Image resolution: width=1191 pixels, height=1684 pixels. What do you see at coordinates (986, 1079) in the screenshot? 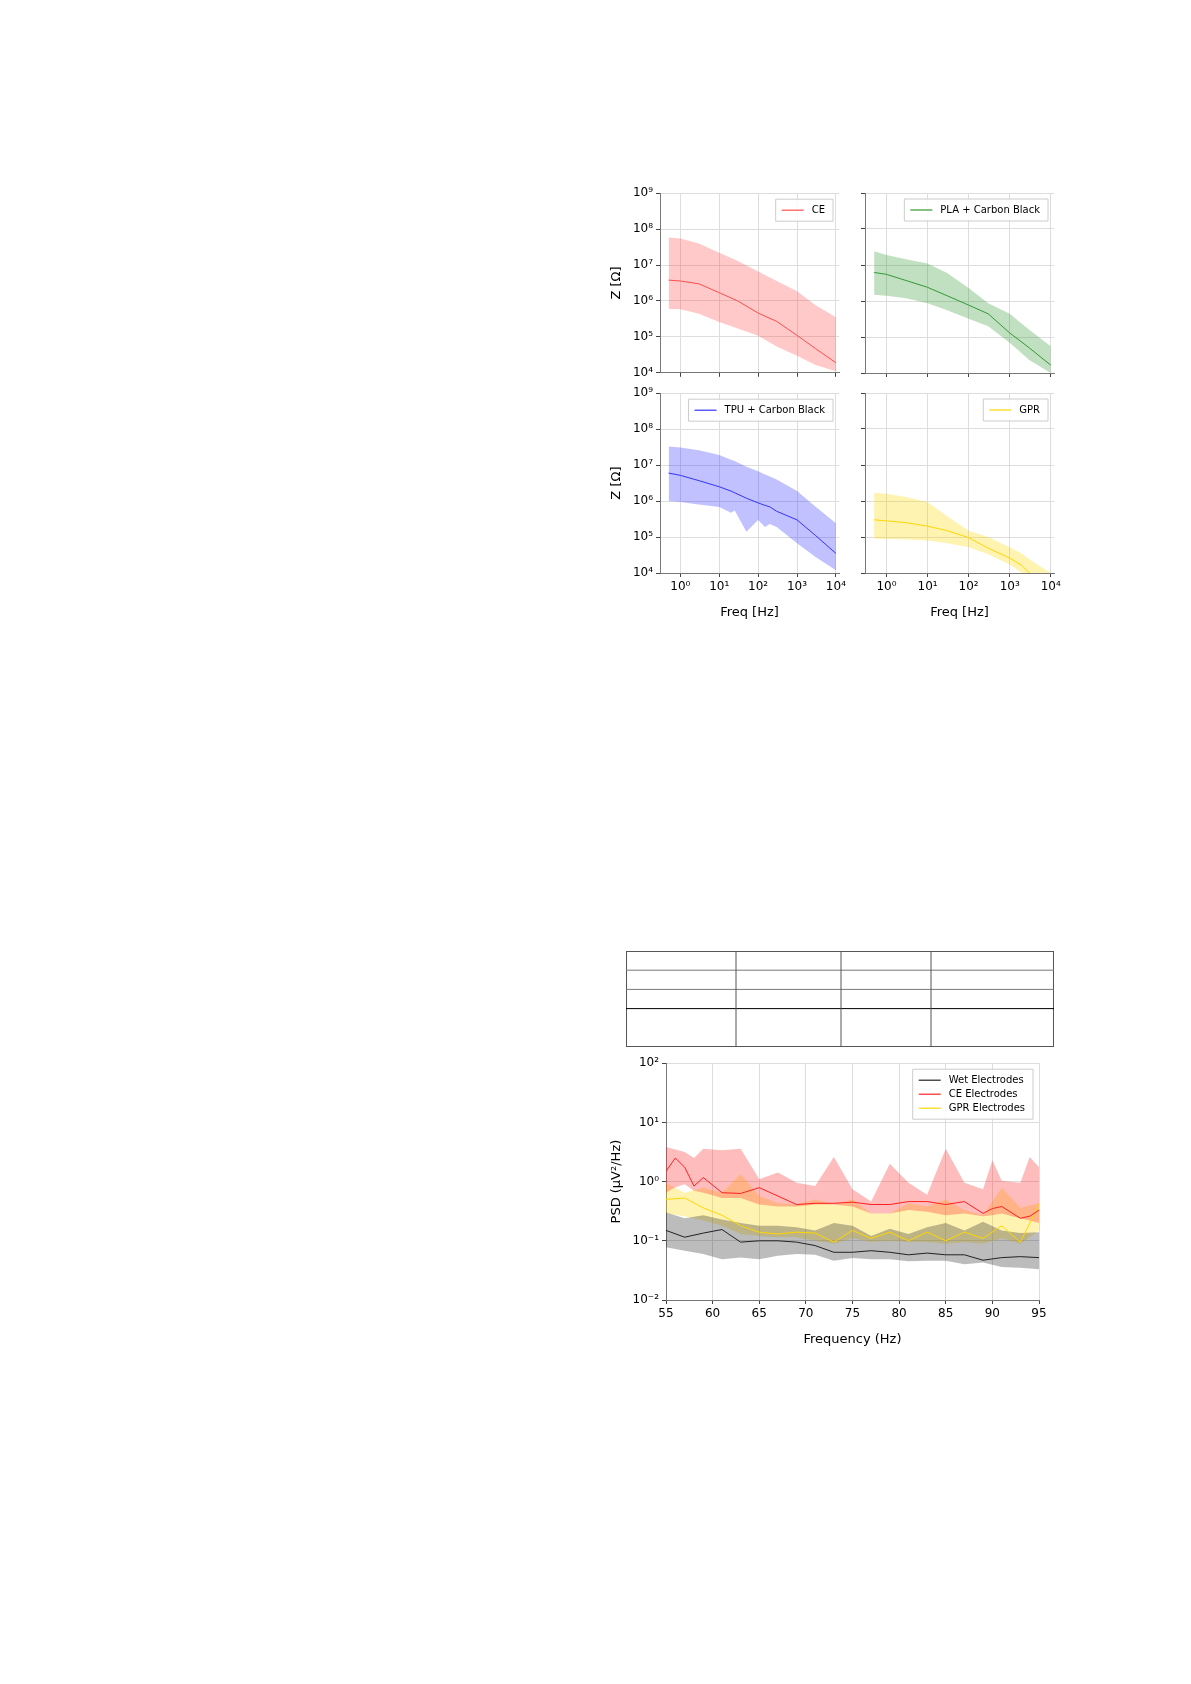
I see `legend-label: Wet Electrodes` at bounding box center [986, 1079].